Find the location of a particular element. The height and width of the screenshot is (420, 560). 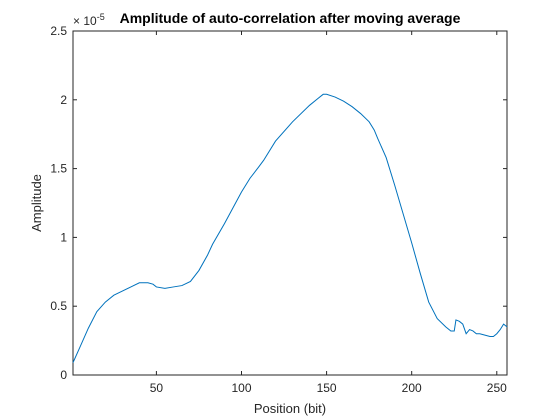

y-tick-label: 1.5 is located at coordinates (58, 169).